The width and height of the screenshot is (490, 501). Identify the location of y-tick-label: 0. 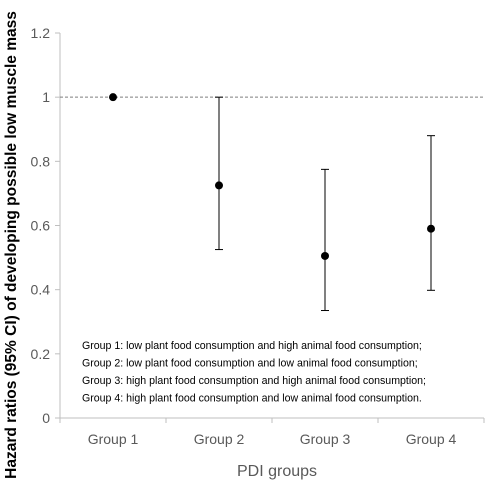
(46, 418).